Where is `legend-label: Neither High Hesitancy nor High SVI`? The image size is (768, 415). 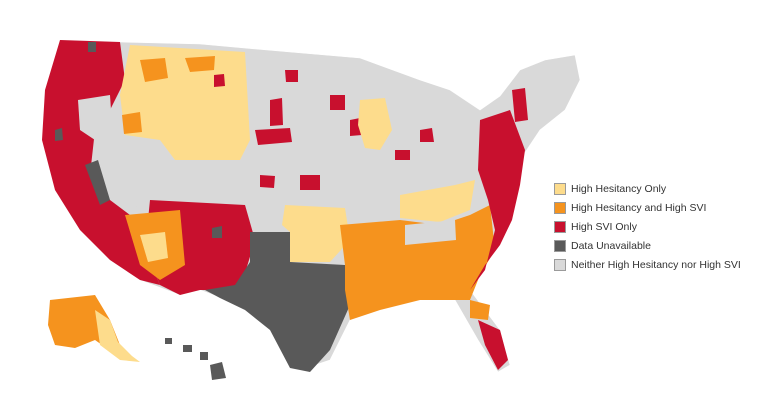
legend-label: Neither High Hesitancy nor High SVI is located at coordinates (656, 265).